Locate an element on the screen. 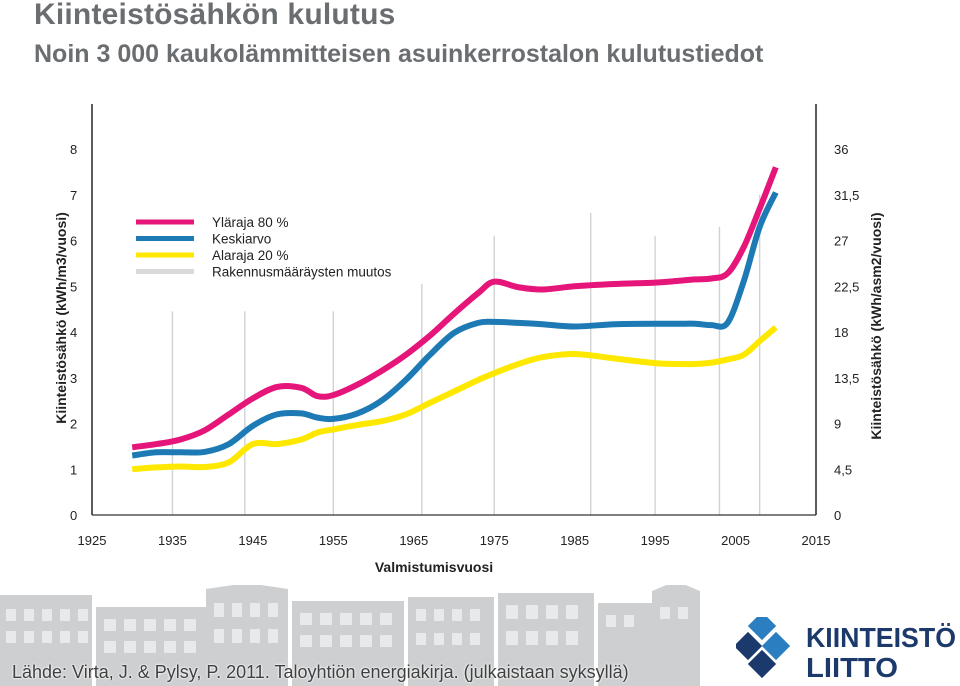  y-tick-label-right: 22,5 is located at coordinates (846, 286).